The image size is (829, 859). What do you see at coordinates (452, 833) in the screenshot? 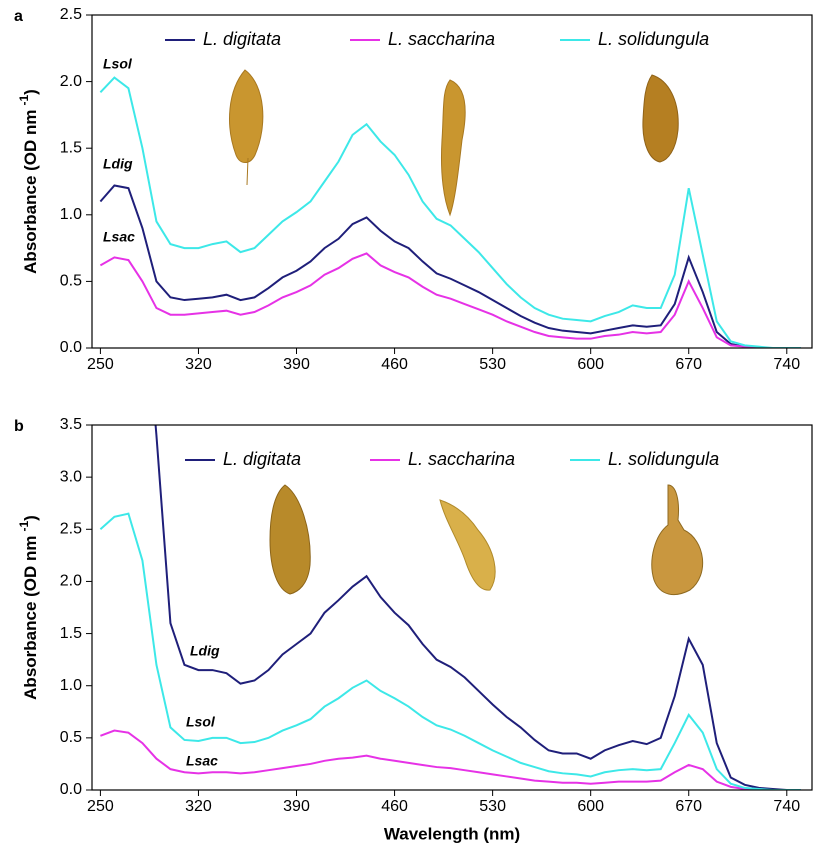
I see `x-axis-label: Wavelength (nm)` at bounding box center [452, 833].